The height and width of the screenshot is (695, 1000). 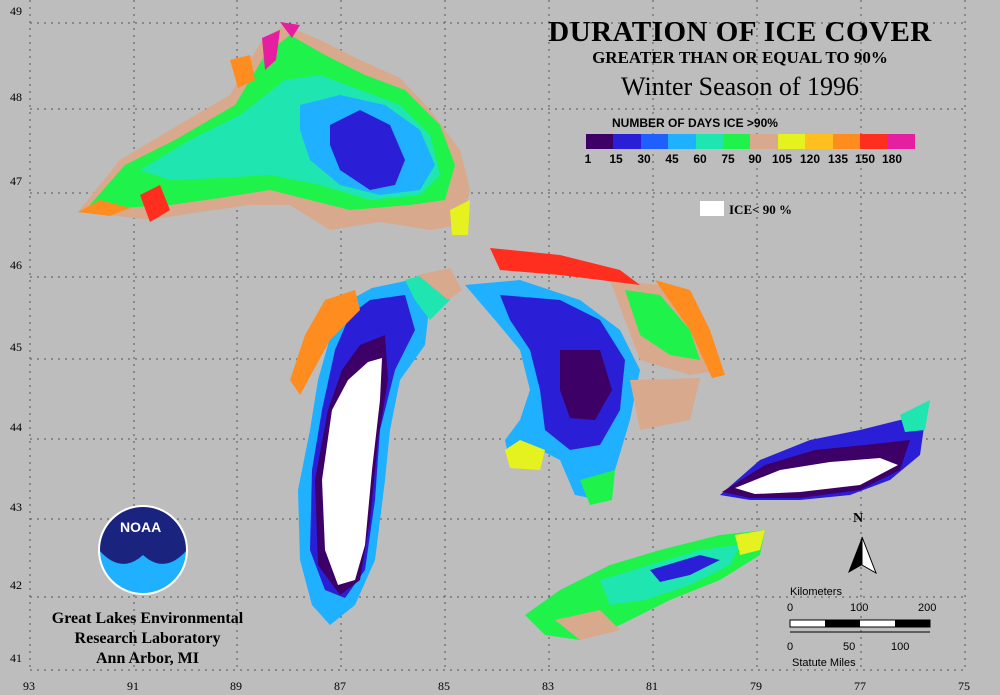 What do you see at coordinates (595, 376) in the screenshot?
I see `lake-huron` at bounding box center [595, 376].